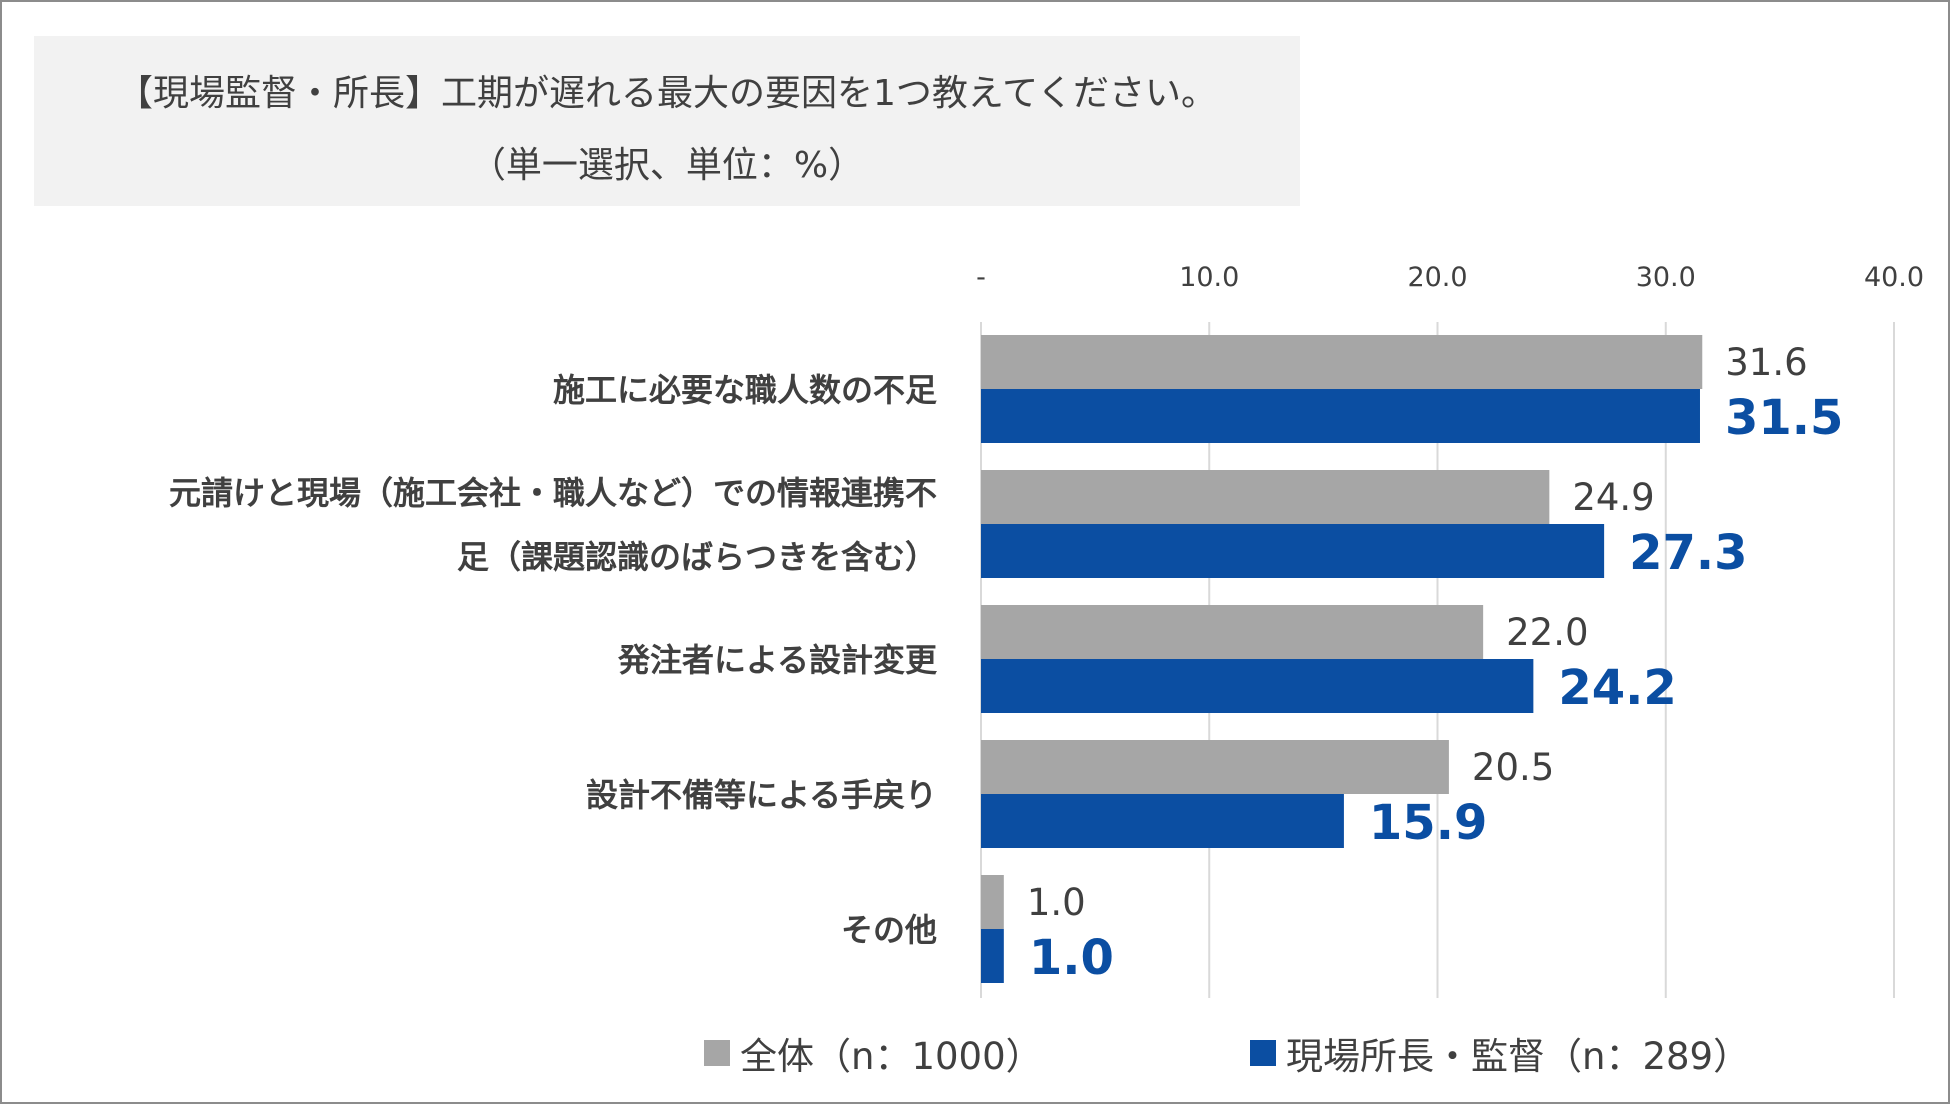 The image size is (1950, 1104). Describe the element at coordinates (553, 493) in the screenshot. I see `category-label-1-line-0: 元請けと現場（施工会社・職人など）での情報連携不` at that location.